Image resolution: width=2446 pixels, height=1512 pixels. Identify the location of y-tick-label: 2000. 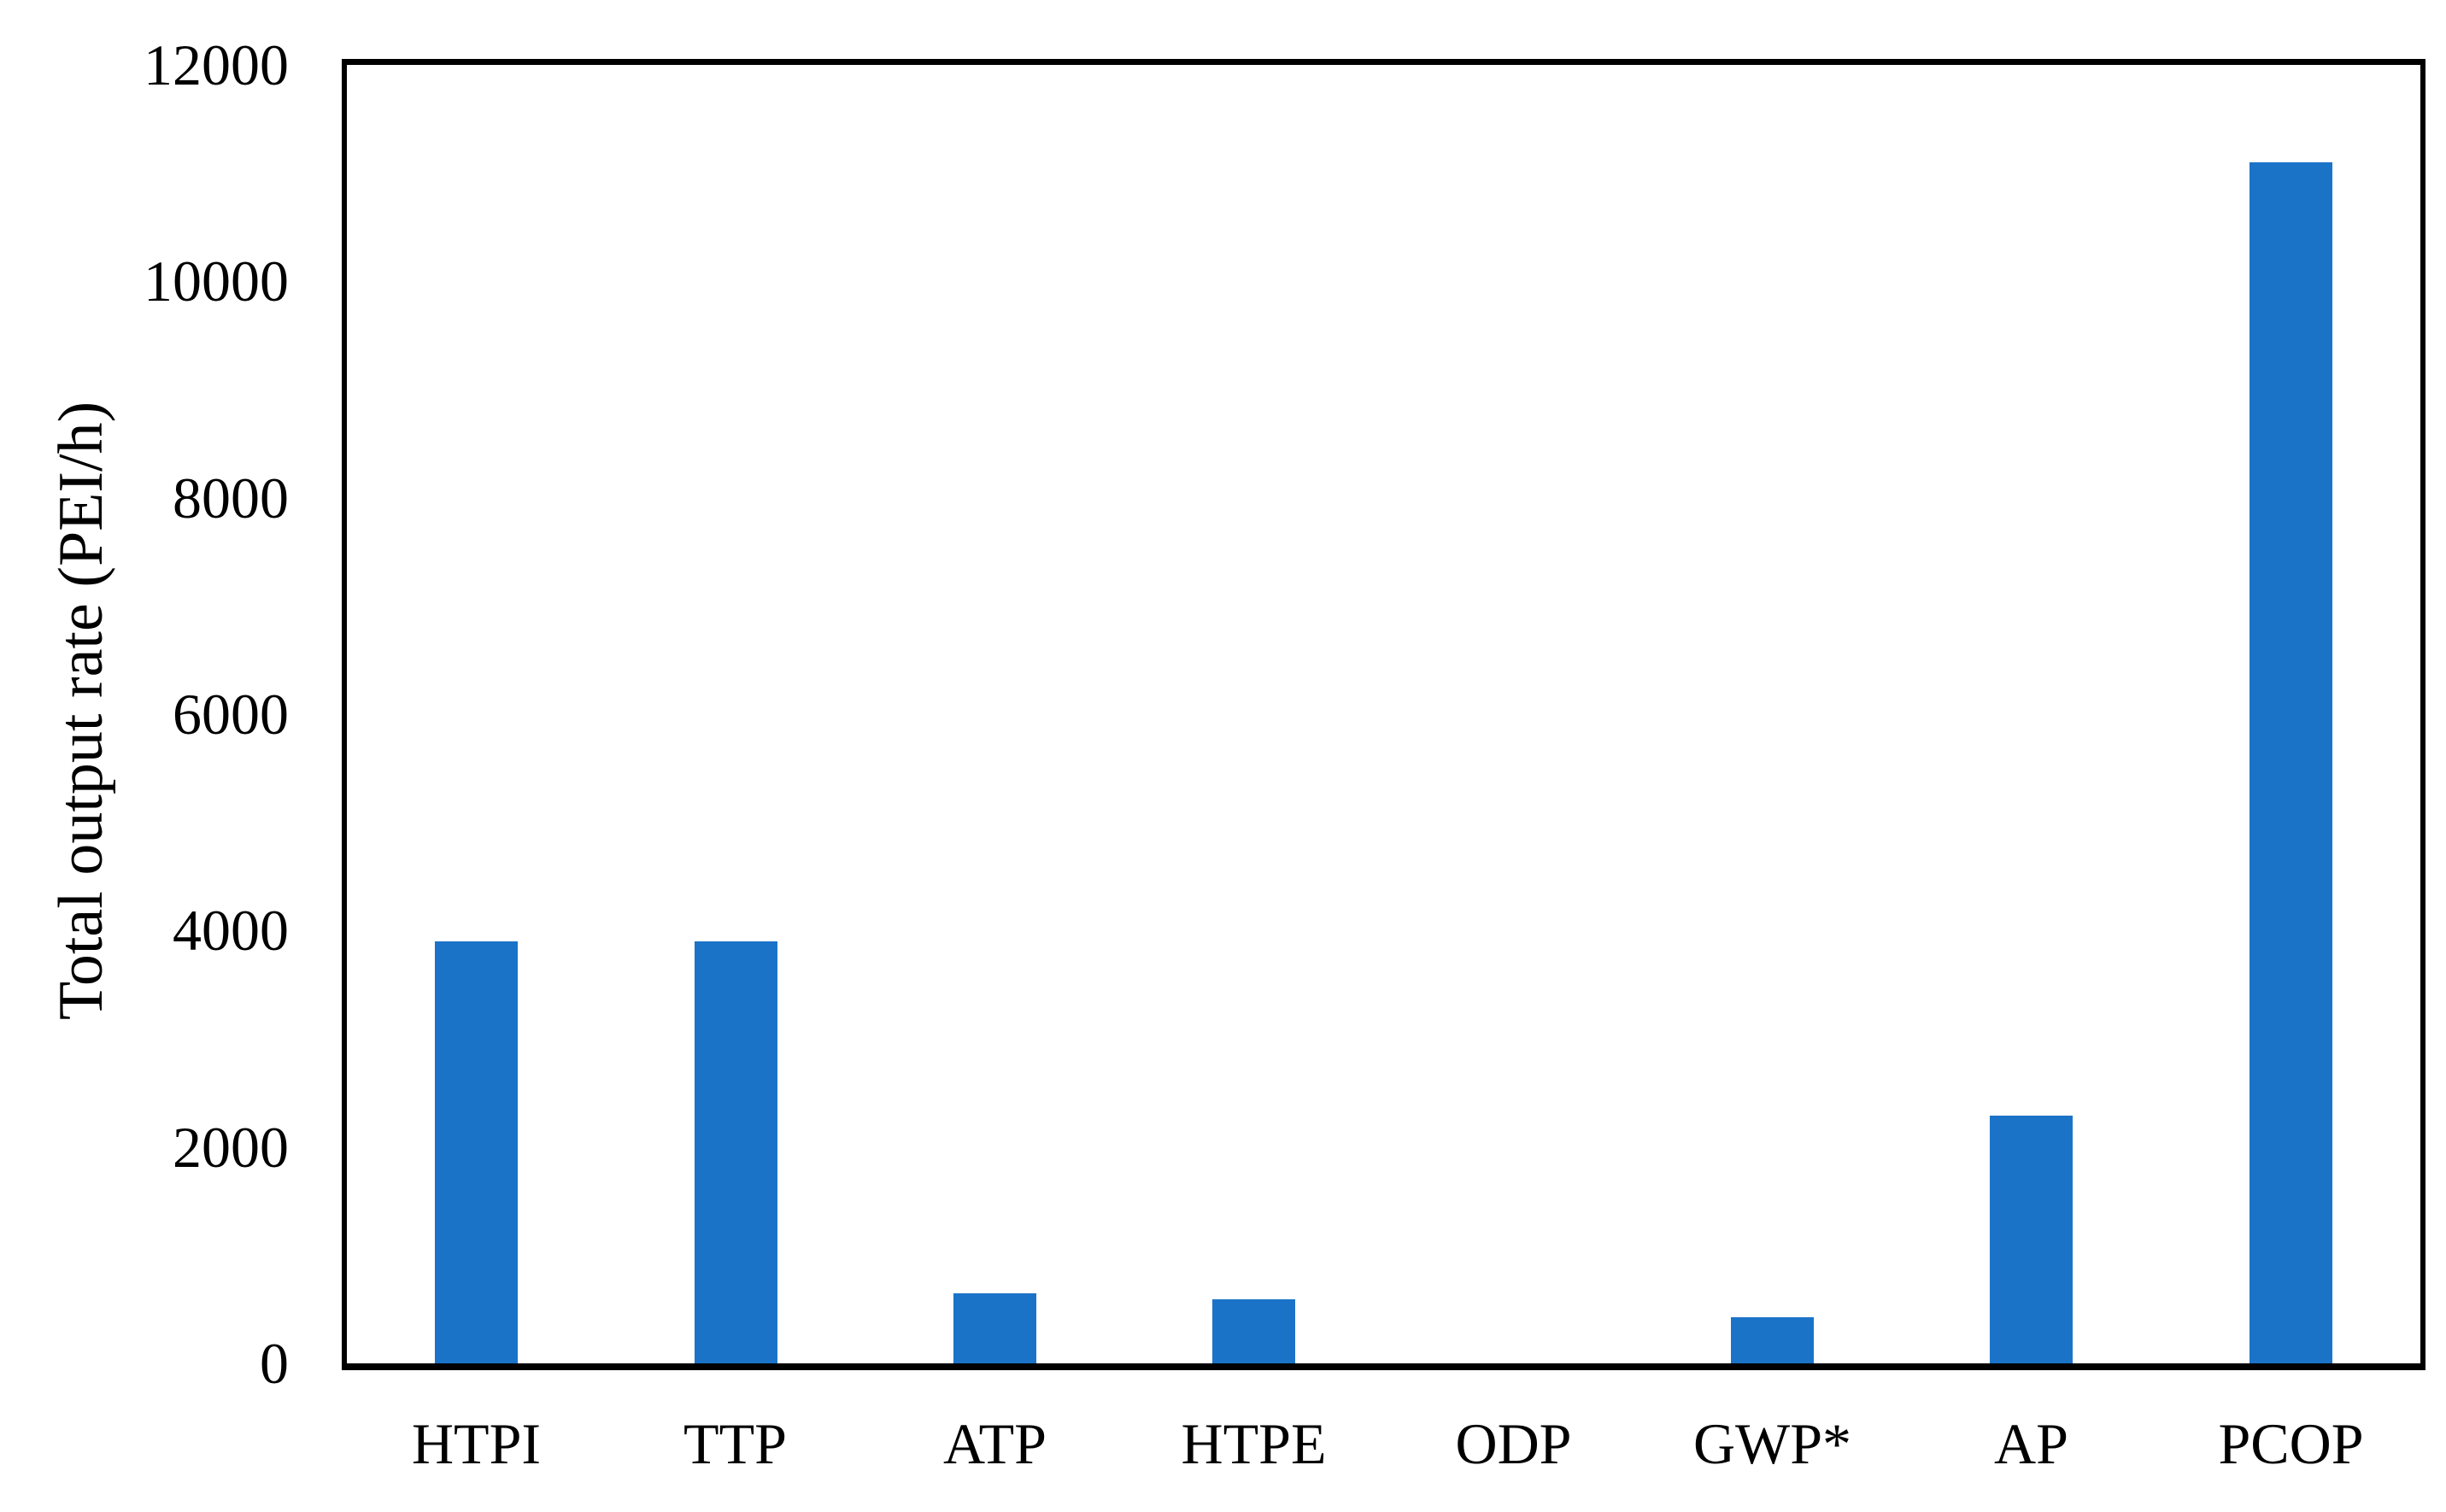
(231, 1147).